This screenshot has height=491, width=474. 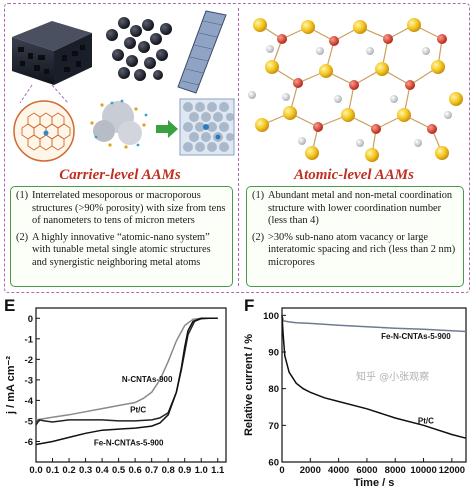 What do you see at coordinates (395, 470) in the screenshot?
I see `x-tick-label: 8000` at bounding box center [395, 470].